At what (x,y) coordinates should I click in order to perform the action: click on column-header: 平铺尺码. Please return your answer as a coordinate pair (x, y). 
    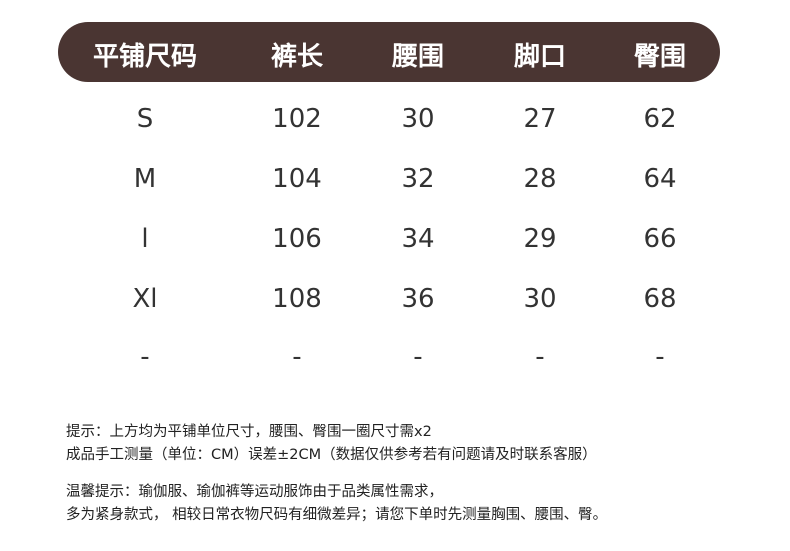
    Looking at the image, I should click on (144, 57).